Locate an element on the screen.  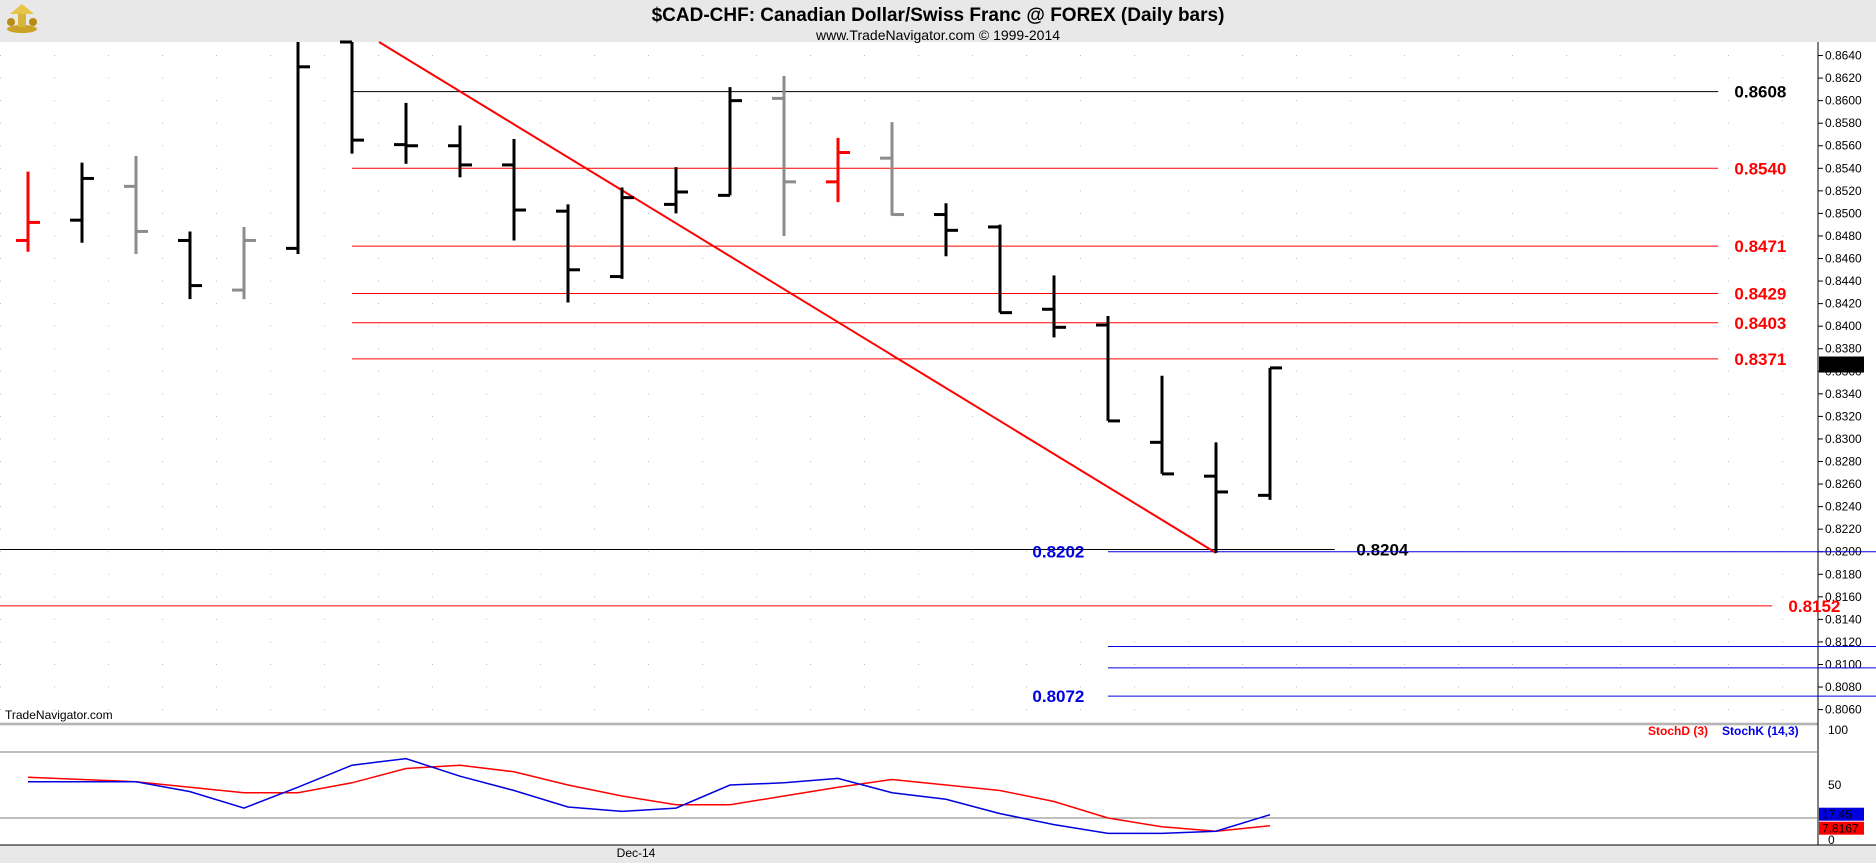
stochastic-panel: 100 50 0 17.457.8167 is located at coordinates (932, 785).